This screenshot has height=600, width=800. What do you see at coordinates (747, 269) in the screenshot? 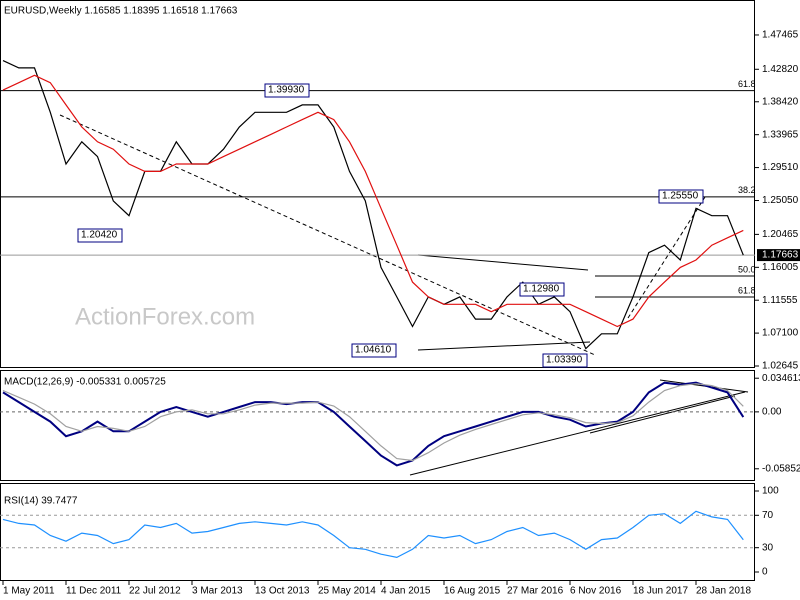
I see `fib-label: 50.0` at bounding box center [747, 269].